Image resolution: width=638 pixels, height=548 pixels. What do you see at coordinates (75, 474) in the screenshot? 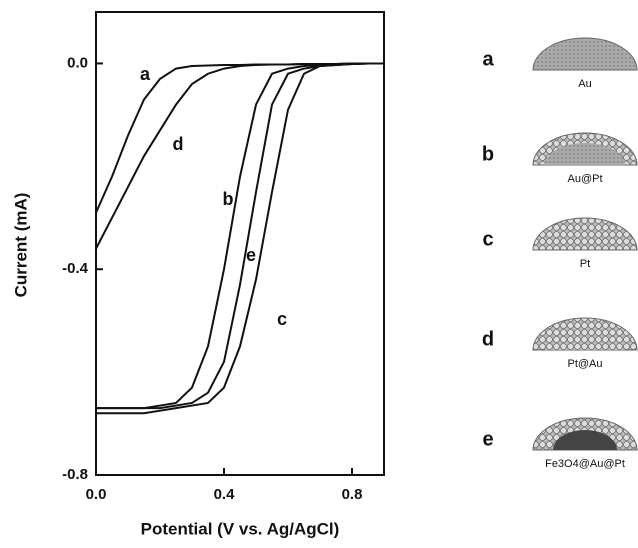
I see `y-tick-label: -0.8` at bounding box center [75, 474].